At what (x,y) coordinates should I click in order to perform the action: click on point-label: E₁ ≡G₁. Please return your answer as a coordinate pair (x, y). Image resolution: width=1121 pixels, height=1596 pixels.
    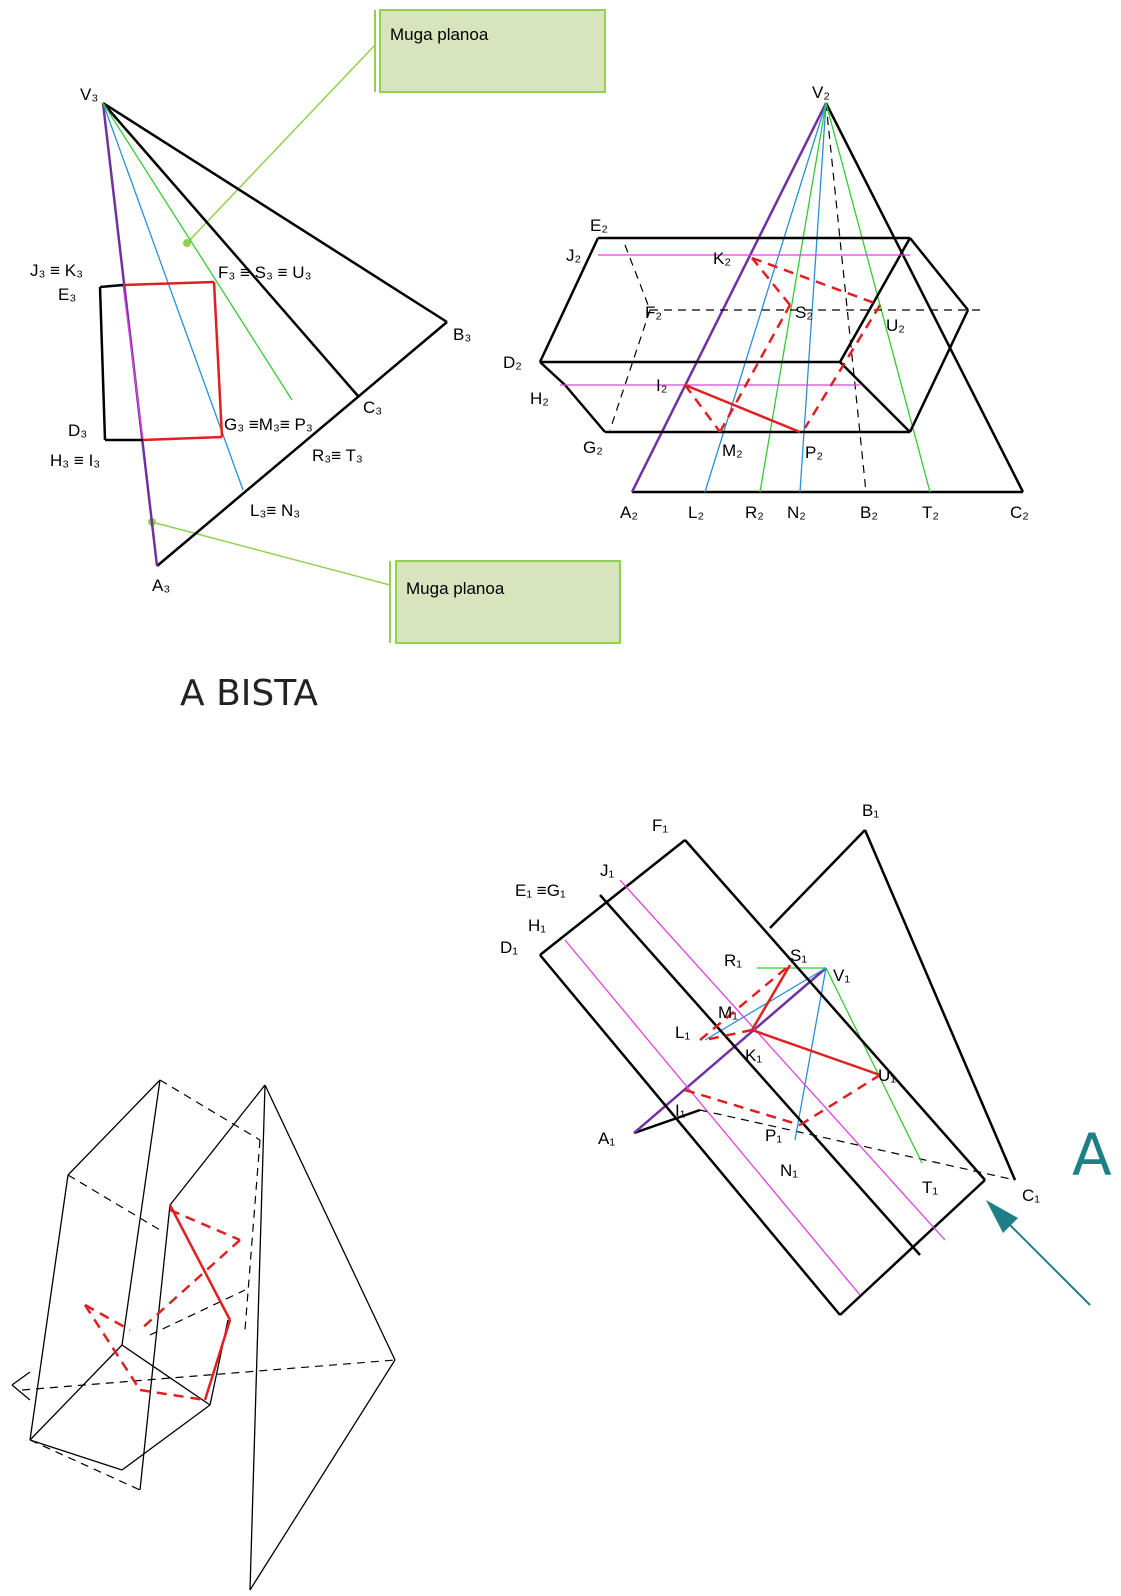
    Looking at the image, I should click on (540, 890).